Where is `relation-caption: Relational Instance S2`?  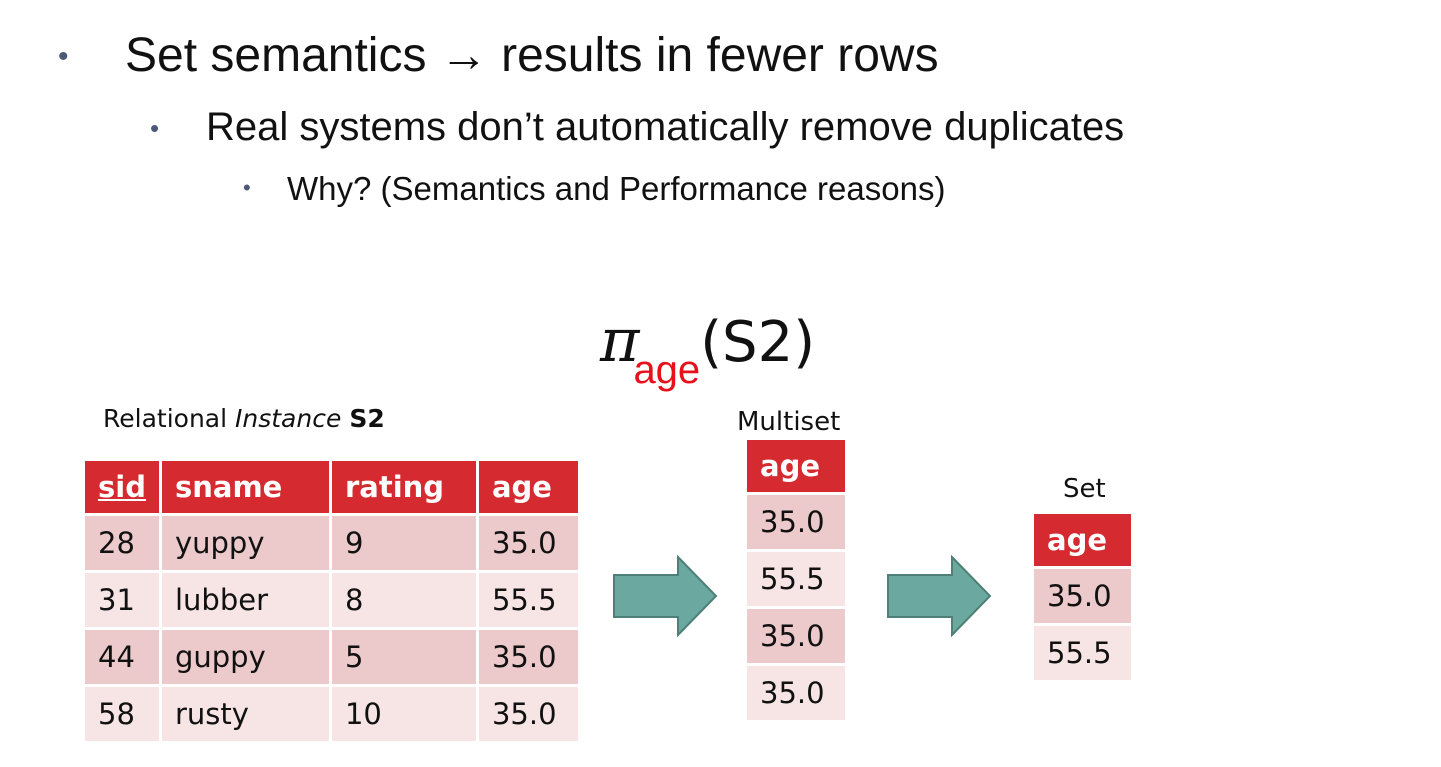 relation-caption: Relational Instance S2 is located at coordinates (244, 418).